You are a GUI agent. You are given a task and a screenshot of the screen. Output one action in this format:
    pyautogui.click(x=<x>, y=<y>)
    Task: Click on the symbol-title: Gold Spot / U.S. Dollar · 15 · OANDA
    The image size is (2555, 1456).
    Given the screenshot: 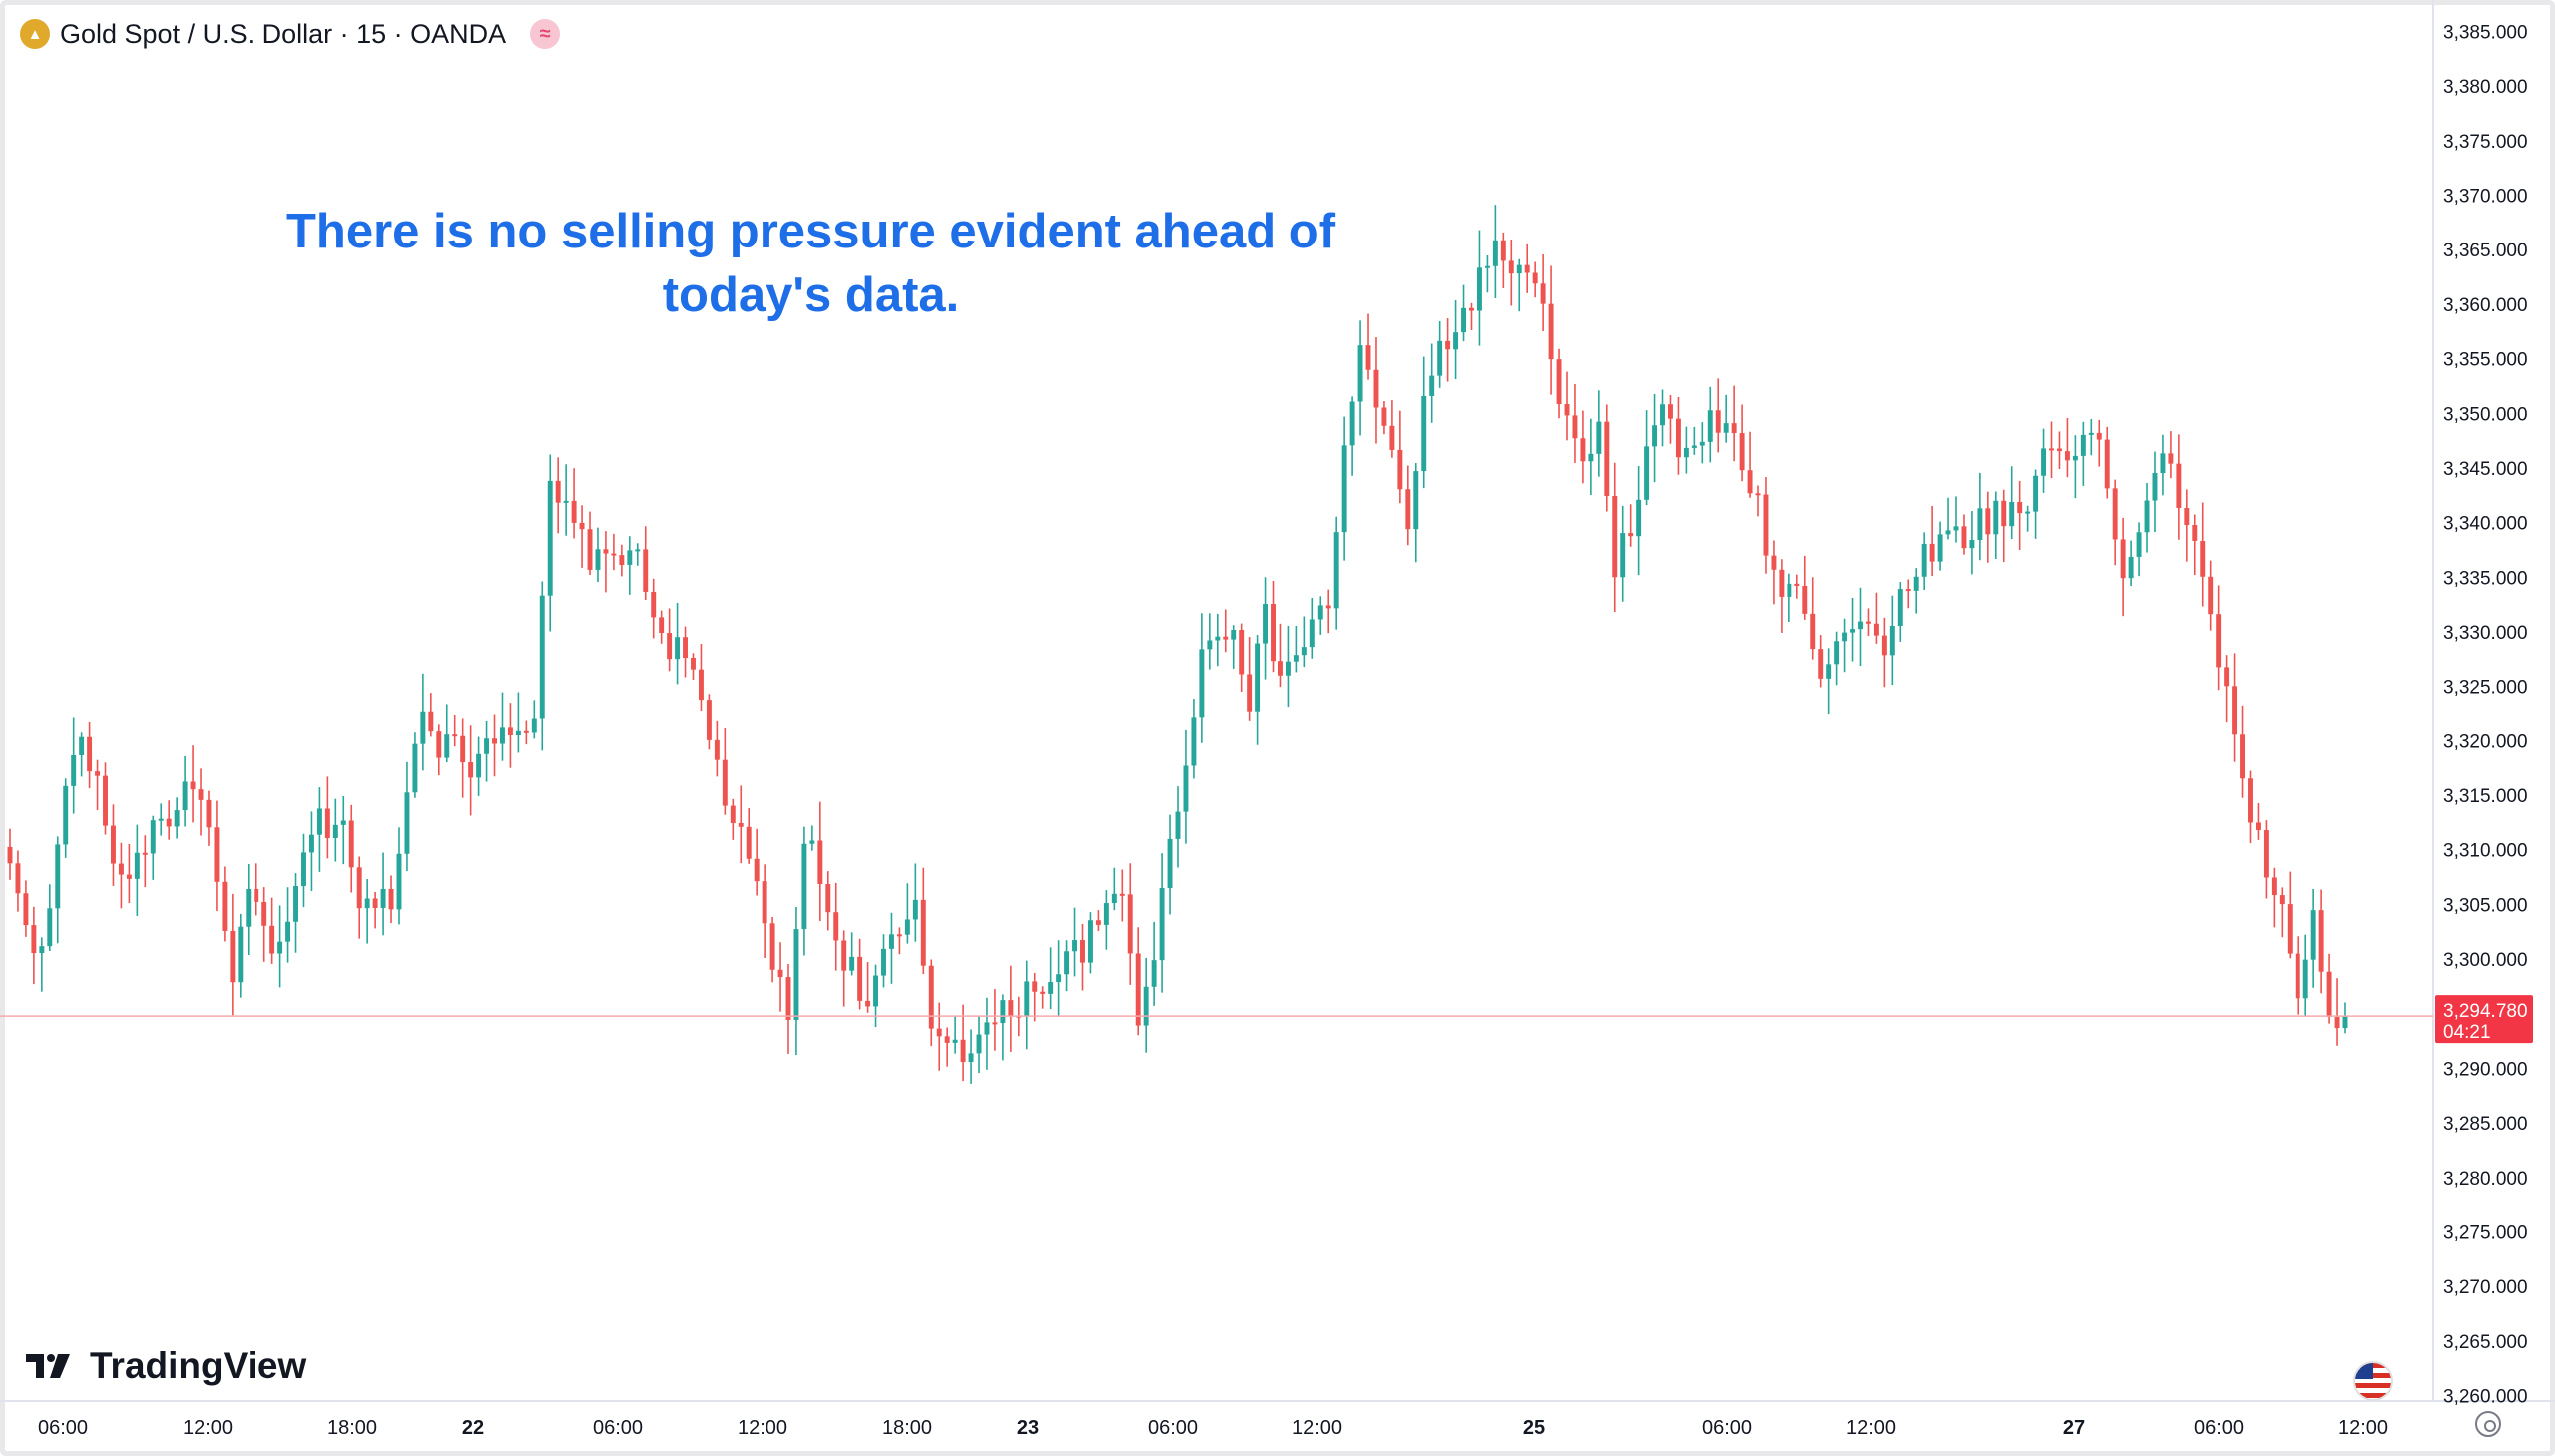 What is the action you would take?
    pyautogui.click(x=283, y=33)
    